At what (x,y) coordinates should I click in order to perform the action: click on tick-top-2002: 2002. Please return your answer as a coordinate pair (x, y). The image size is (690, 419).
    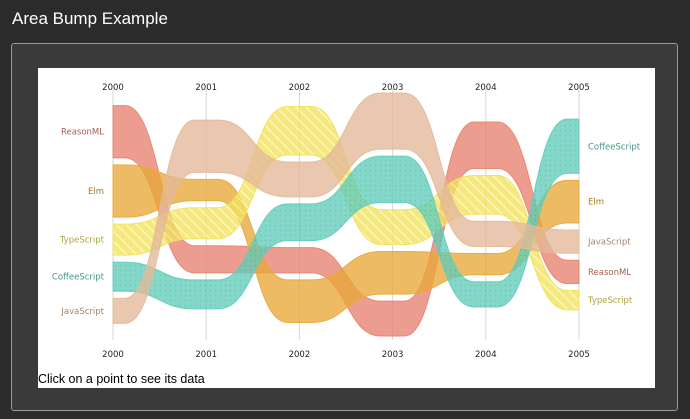
    Looking at the image, I should click on (300, 88).